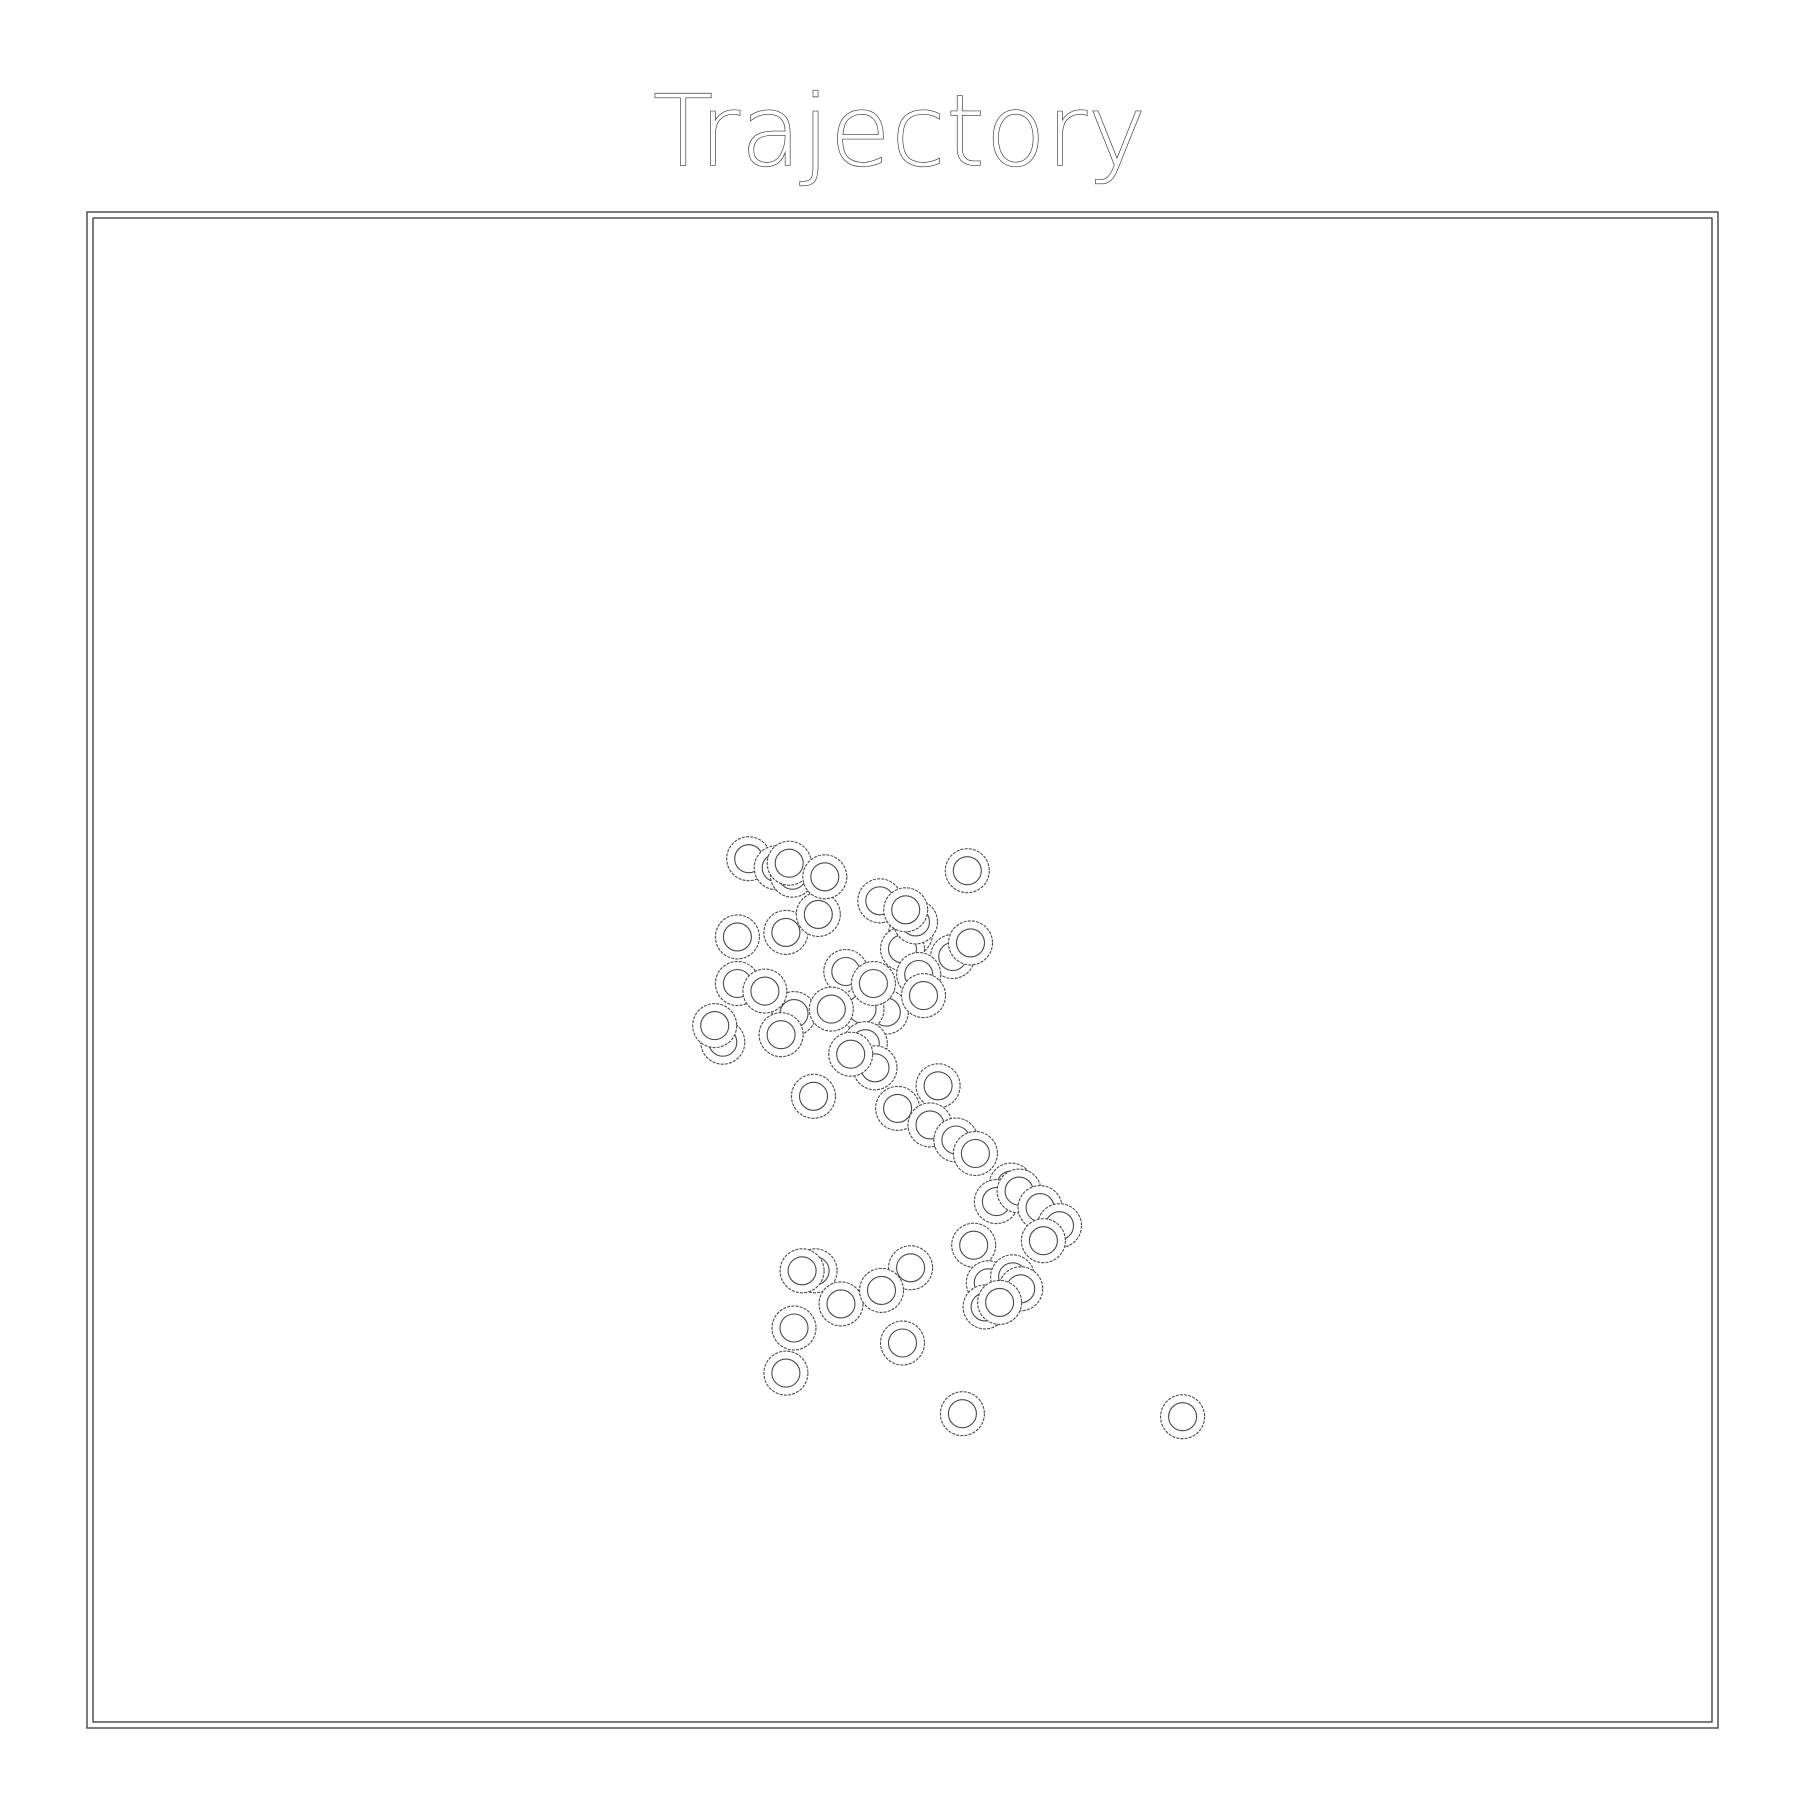 The height and width of the screenshot is (1800, 1800). Describe the element at coordinates (900, 132) in the screenshot. I see `chart-title: Trajectory` at that location.